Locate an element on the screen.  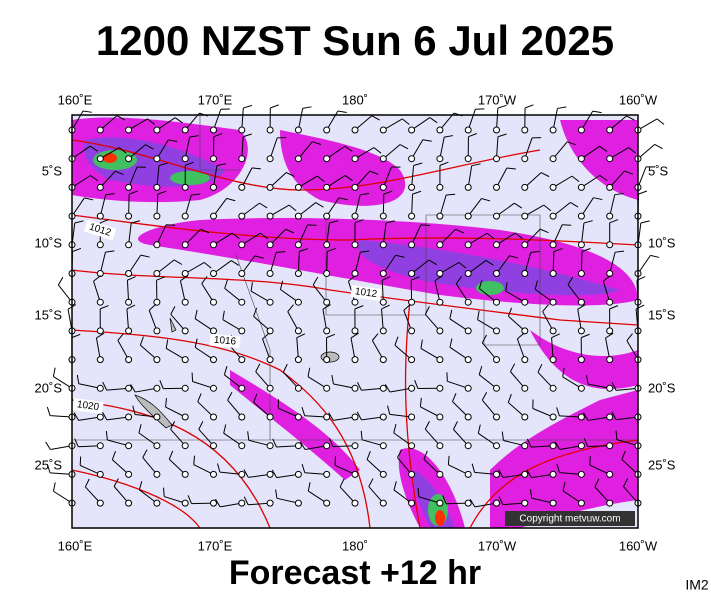
forecast-label: Forecast +12 hr is located at coordinates (355, 573).